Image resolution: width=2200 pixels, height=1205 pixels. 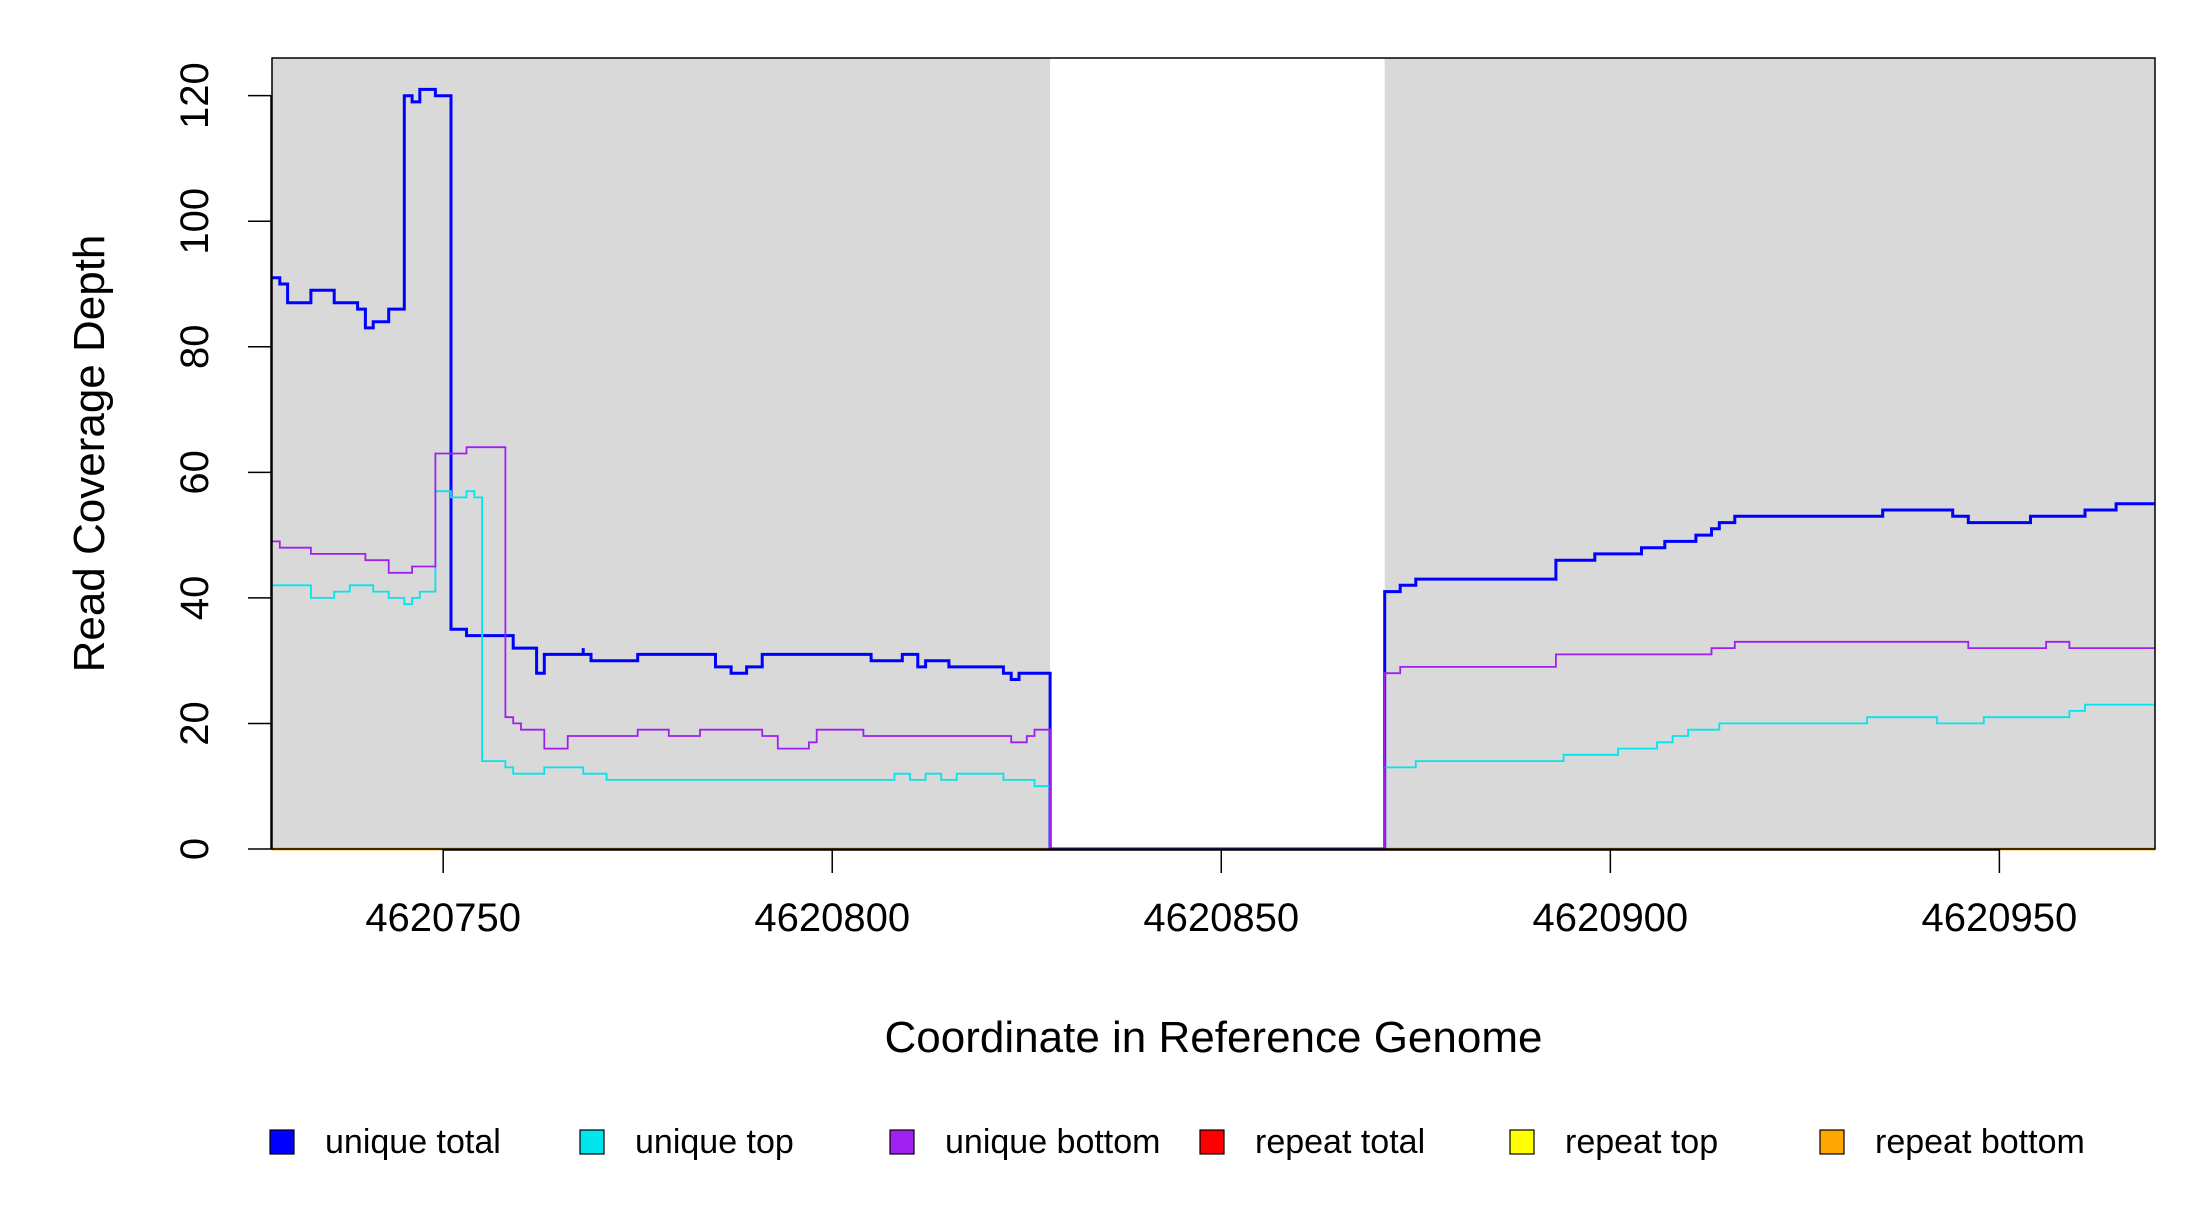 I want to click on legend-item-unique-top: unique top, so click(x=686, y=1142).